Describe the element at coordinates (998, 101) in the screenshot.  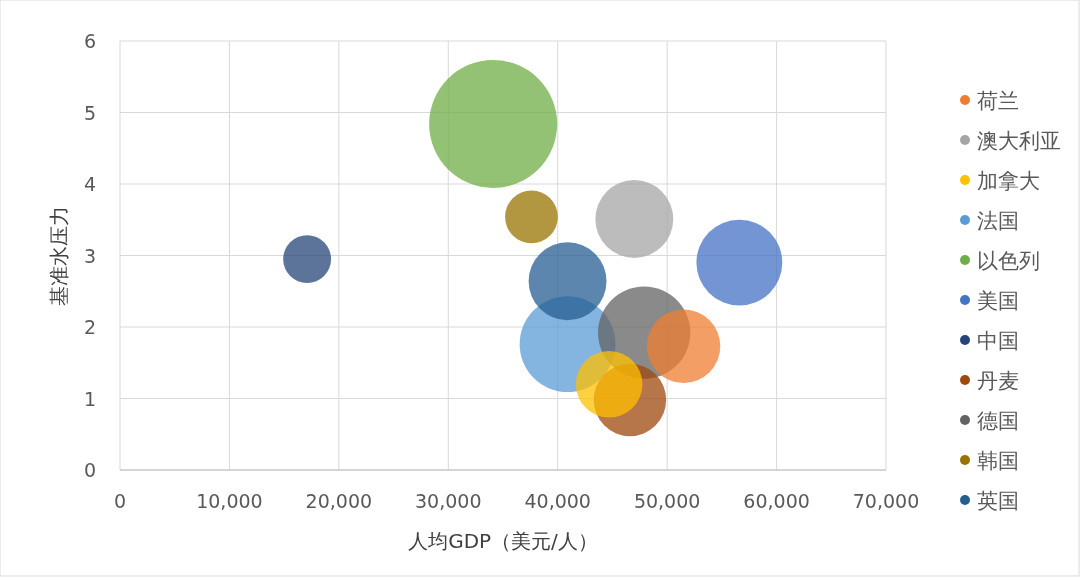
I see `legend-label: 荷兰` at that location.